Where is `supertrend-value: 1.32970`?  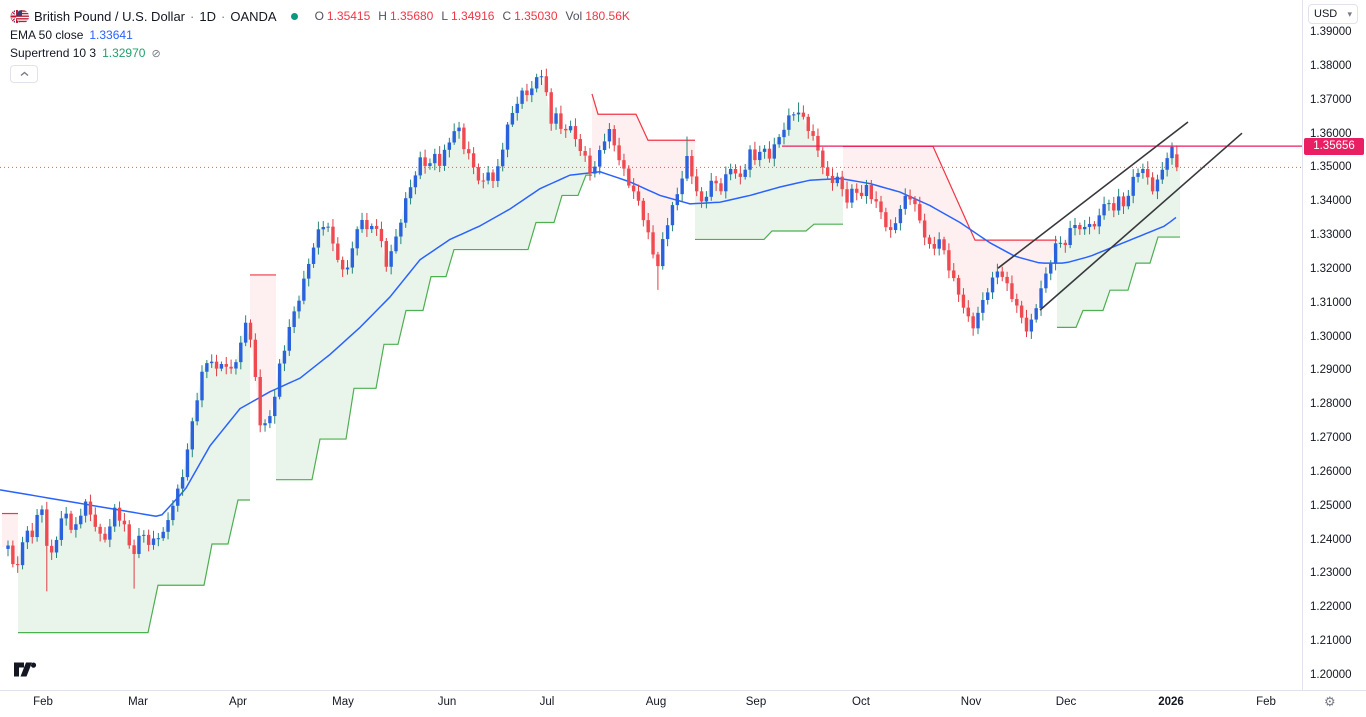
supertrend-value: 1.32970 is located at coordinates (124, 53).